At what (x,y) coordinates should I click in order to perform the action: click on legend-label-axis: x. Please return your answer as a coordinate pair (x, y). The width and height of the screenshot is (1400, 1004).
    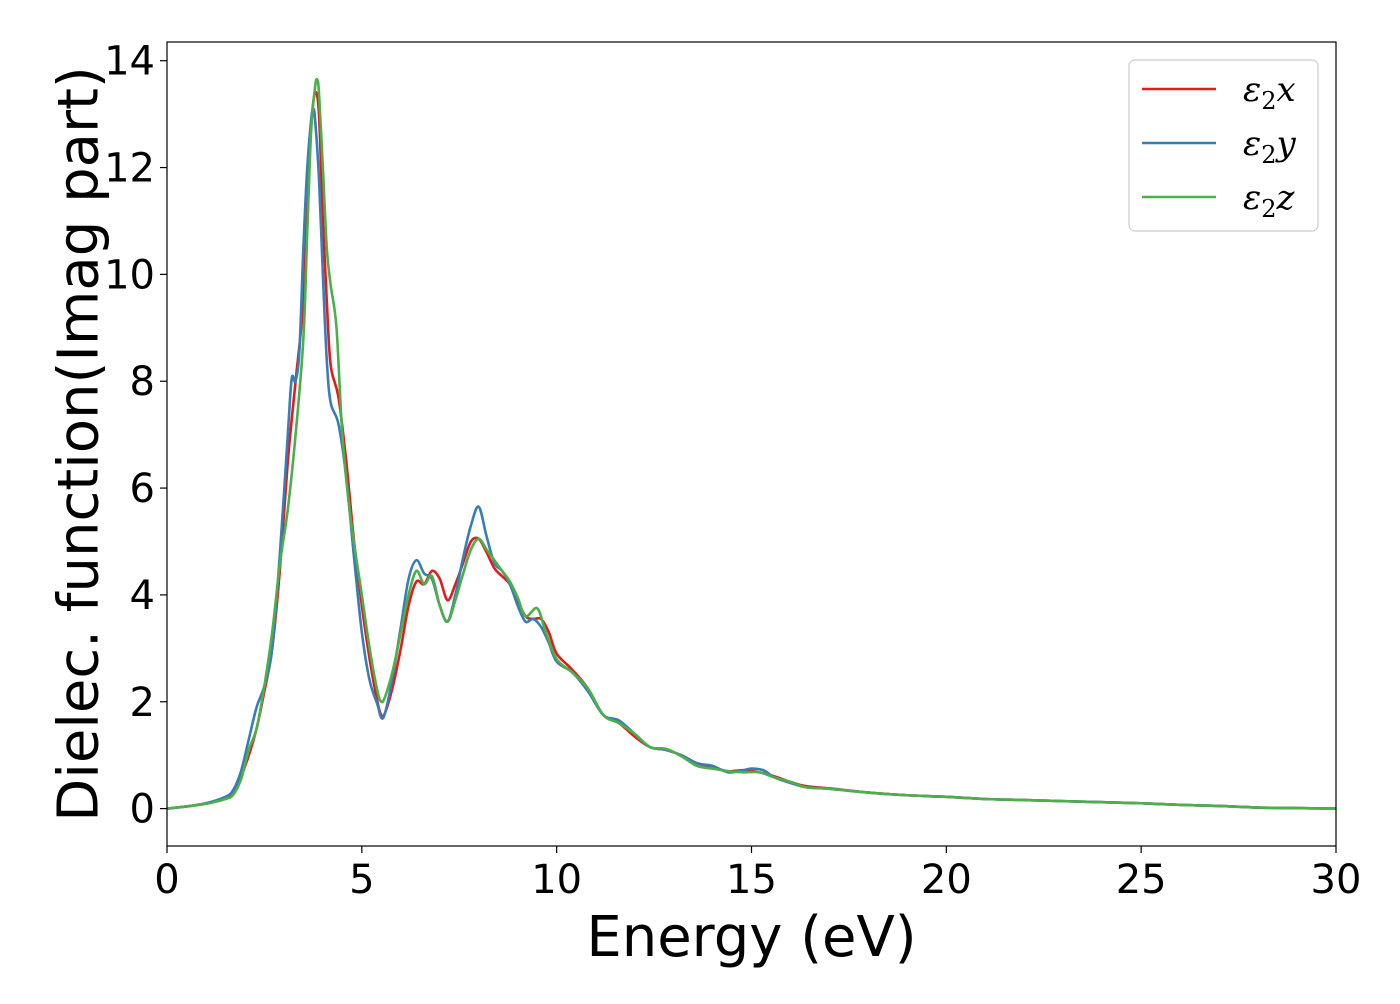
    Looking at the image, I should click on (1286, 90).